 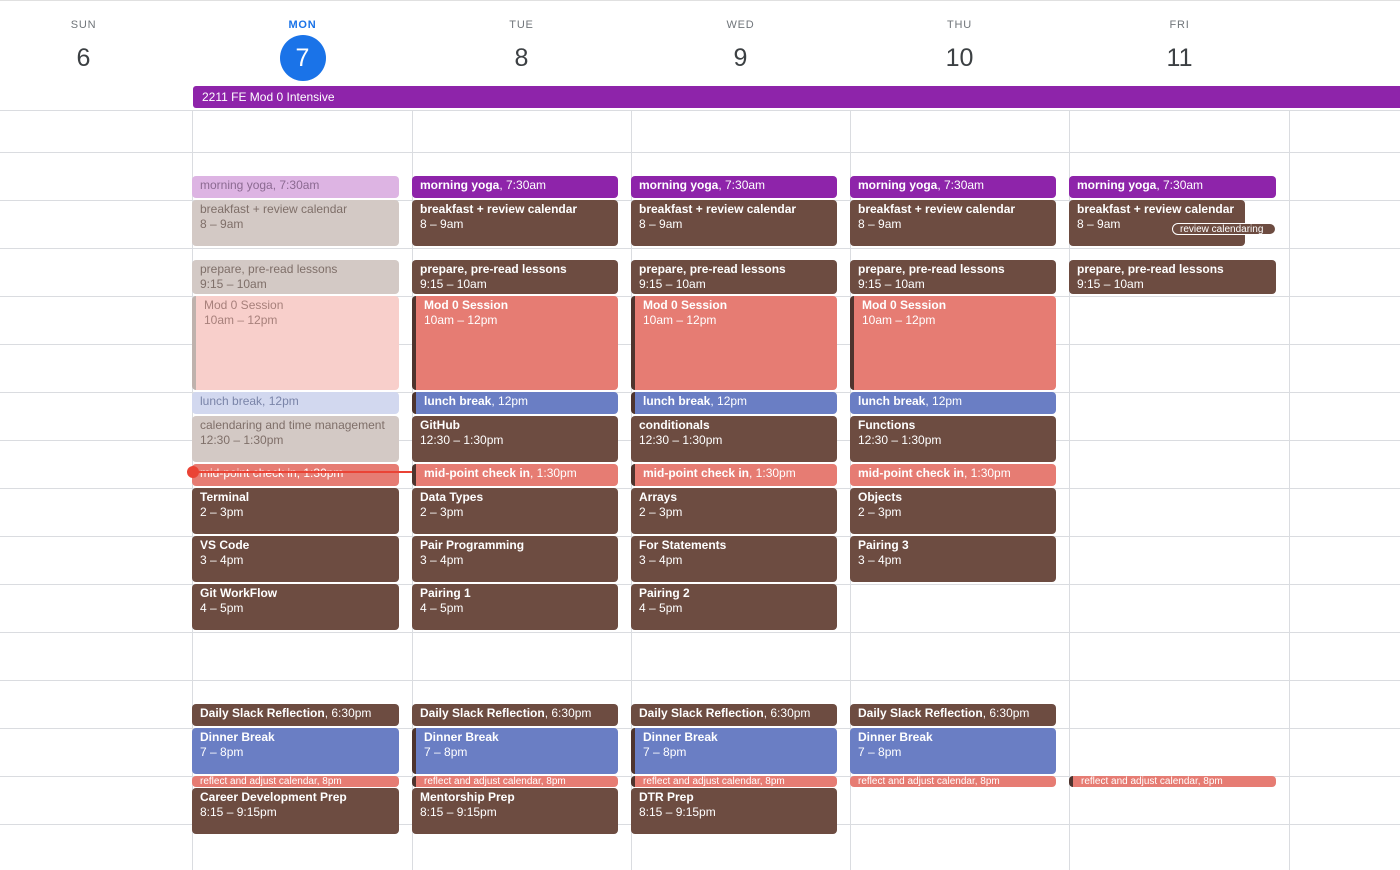 I want to click on event-block-2: Terminal 2 – 3pm, so click(x=295, y=511).